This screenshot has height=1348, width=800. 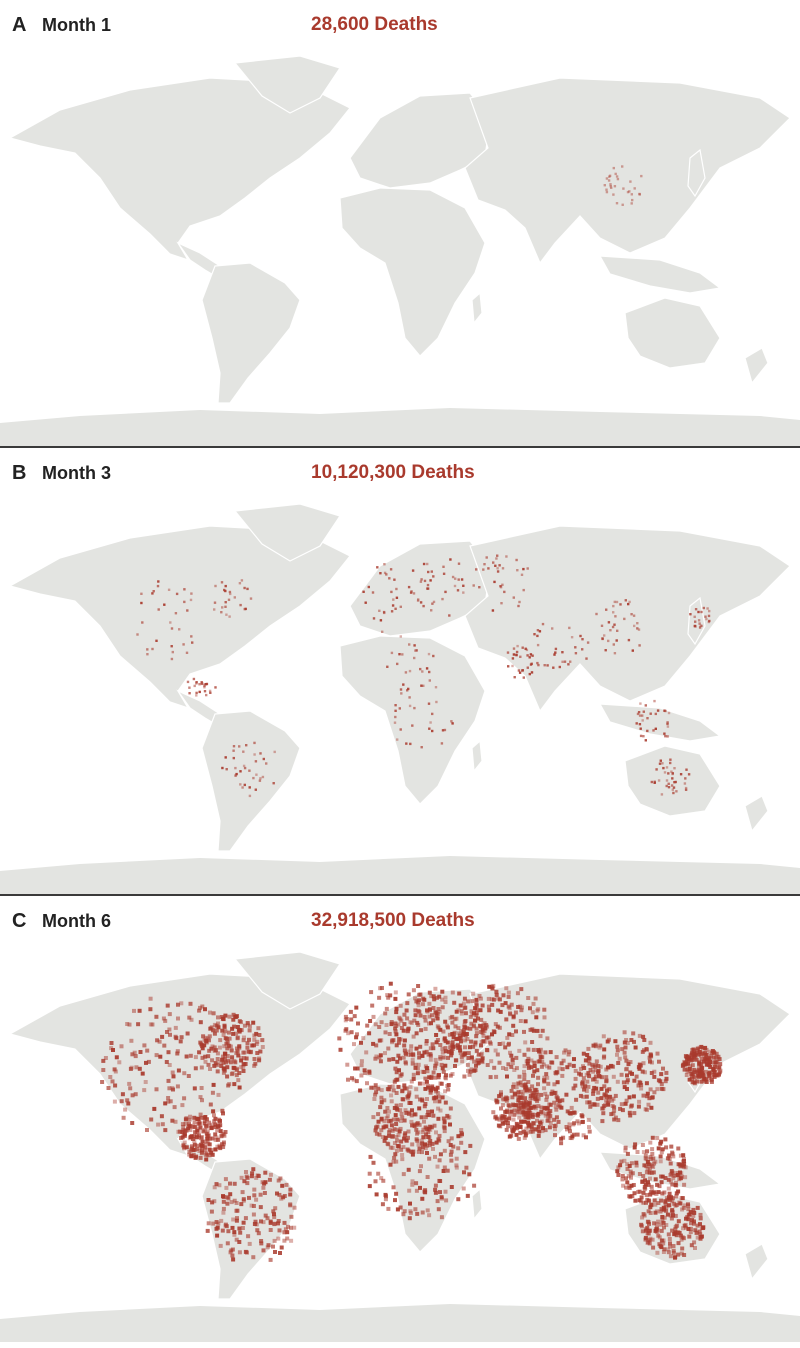 I want to click on panel-letter: B, so click(x=19, y=473).